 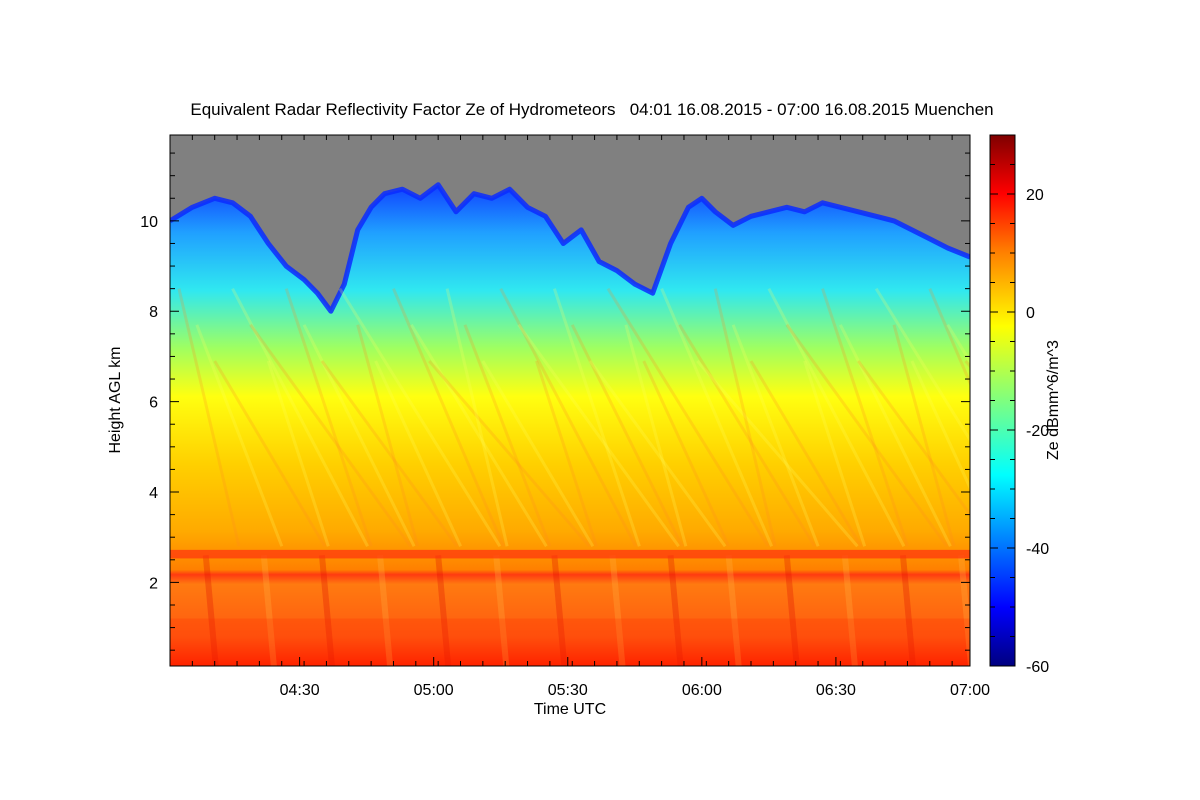 What do you see at coordinates (836, 690) in the screenshot?
I see `x-tick-label: 06:30` at bounding box center [836, 690].